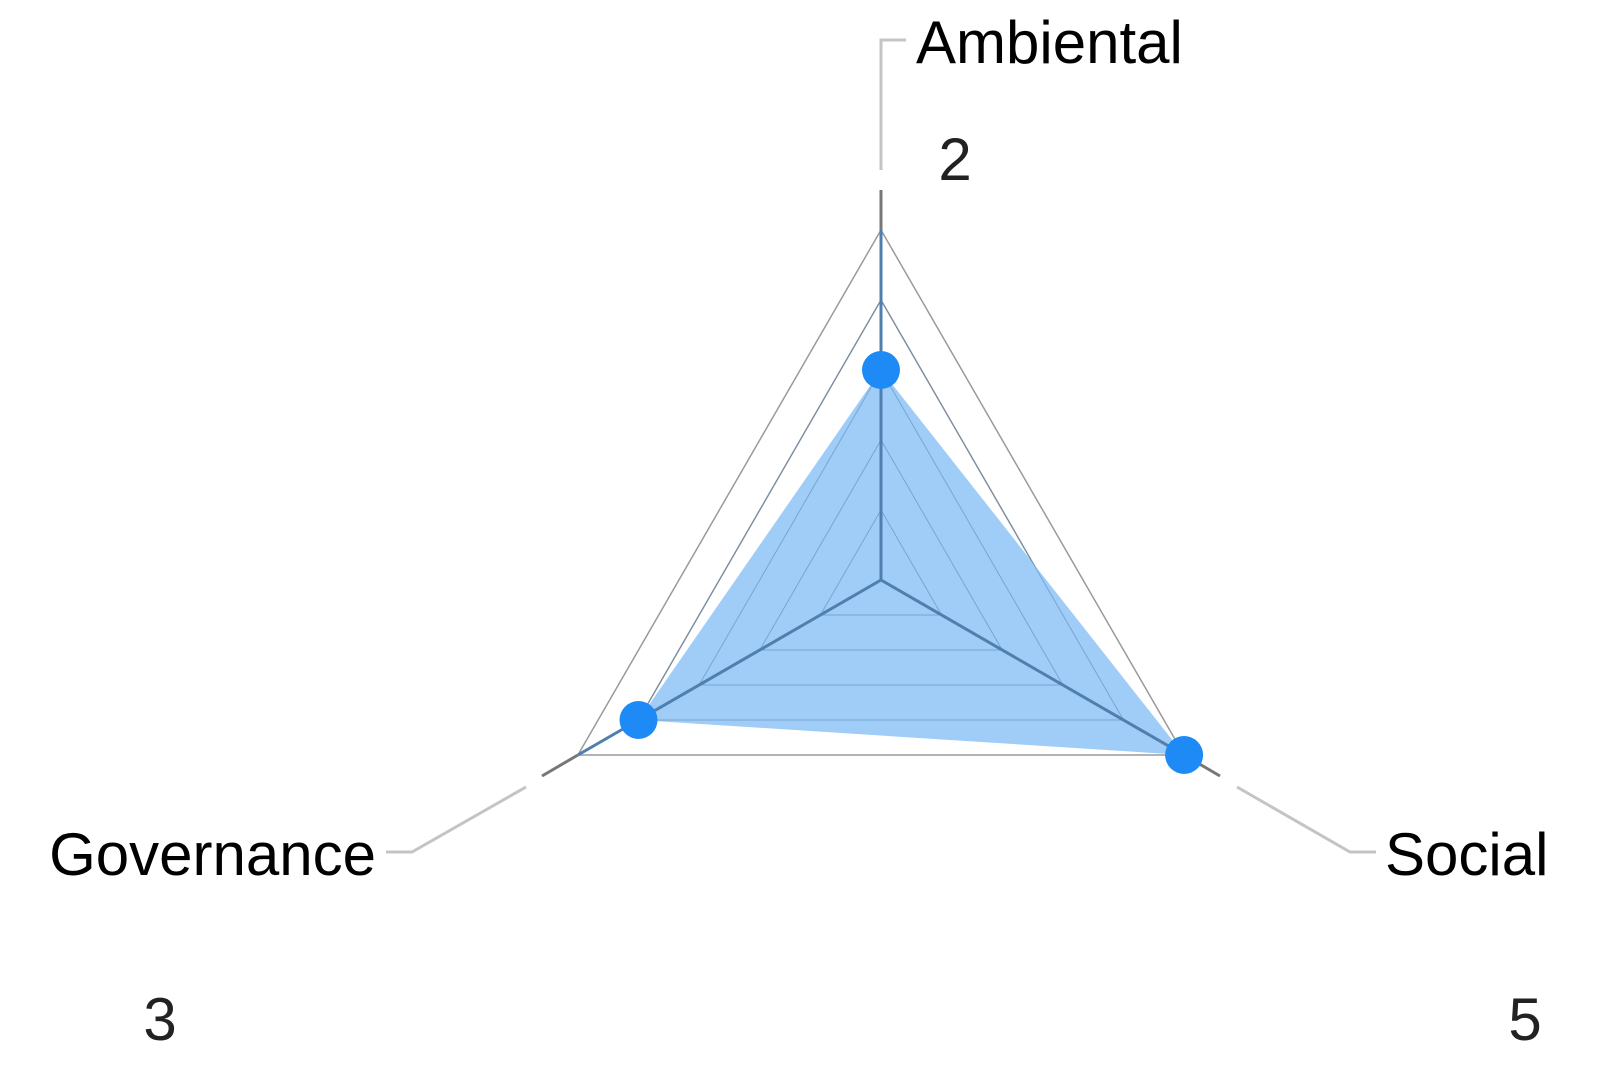  Describe the element at coordinates (881, 370) in the screenshot. I see `data-point-ambiental` at that location.